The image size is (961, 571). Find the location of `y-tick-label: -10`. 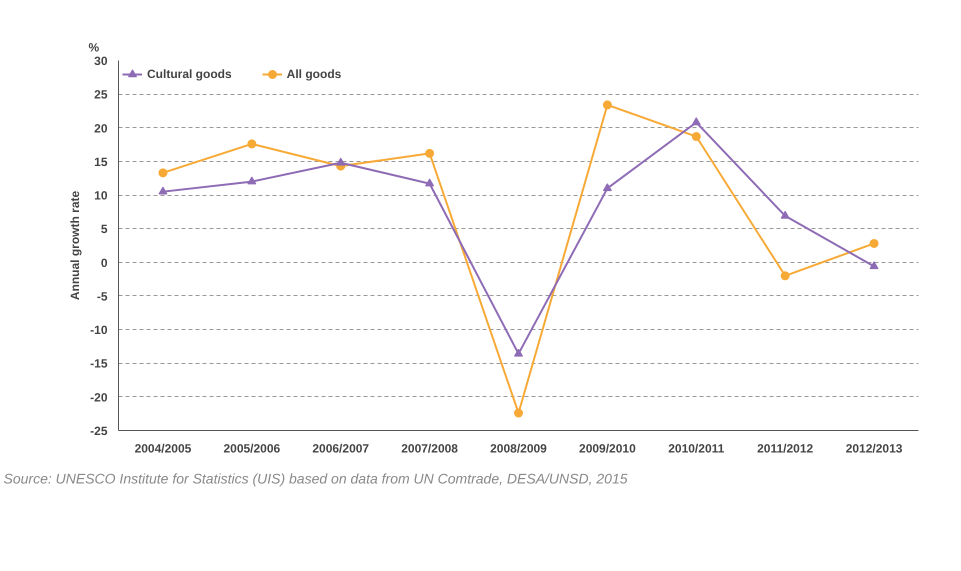

y-tick-label: -10 is located at coordinates (99, 330).